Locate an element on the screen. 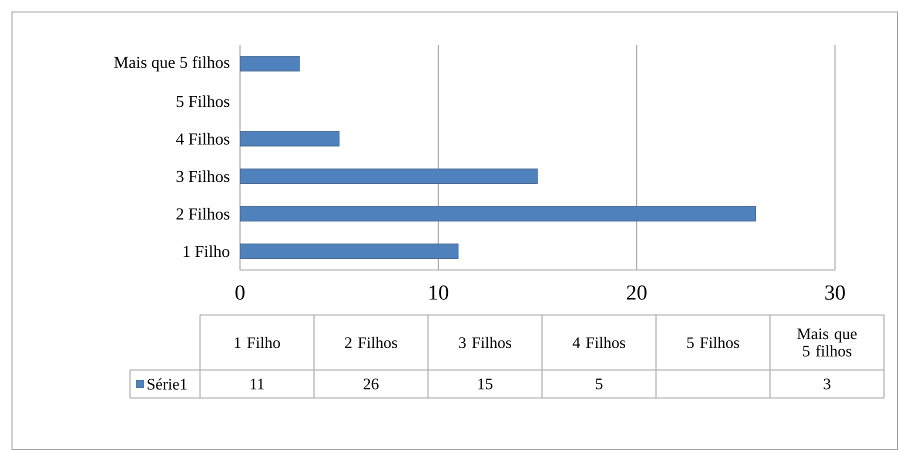  y-tick-label: 3 Filhos is located at coordinates (203, 176).